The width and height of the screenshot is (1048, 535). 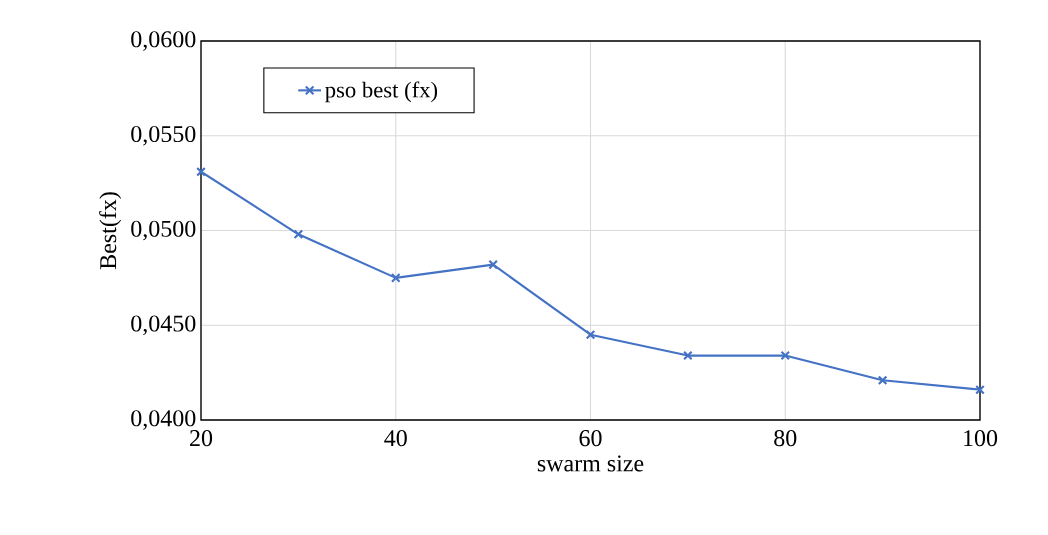 What do you see at coordinates (163, 135) in the screenshot?
I see `y-tick-label: 0,0550` at bounding box center [163, 135].